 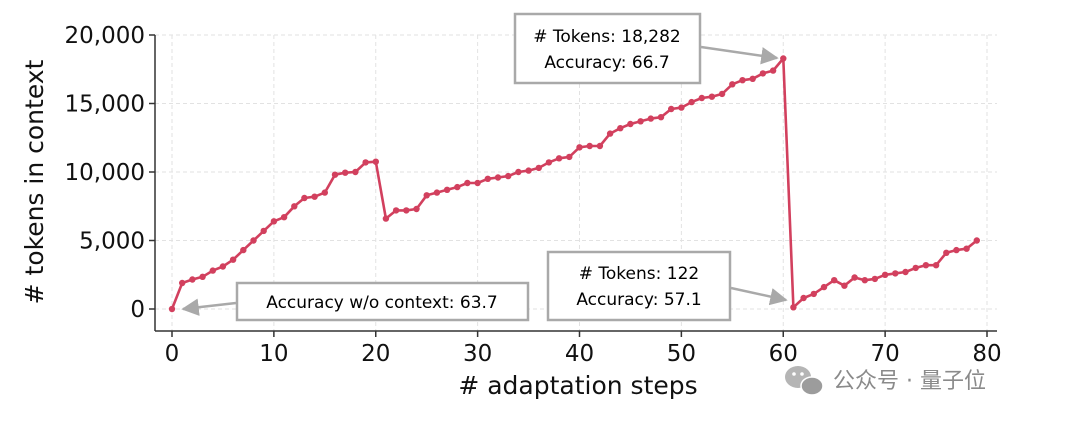 I want to click on x-tick-label: 70, so click(x=884, y=354).